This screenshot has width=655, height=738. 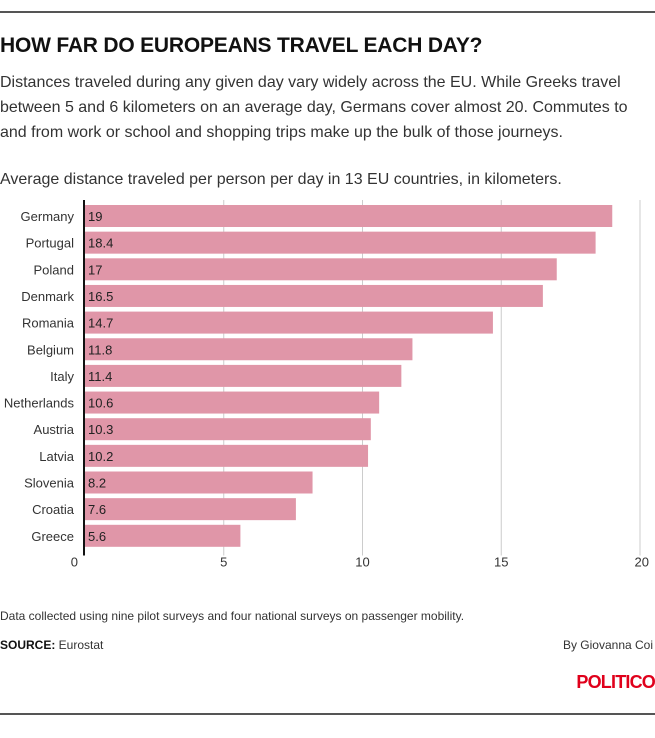 I want to click on top-rule, so click(x=327, y=12).